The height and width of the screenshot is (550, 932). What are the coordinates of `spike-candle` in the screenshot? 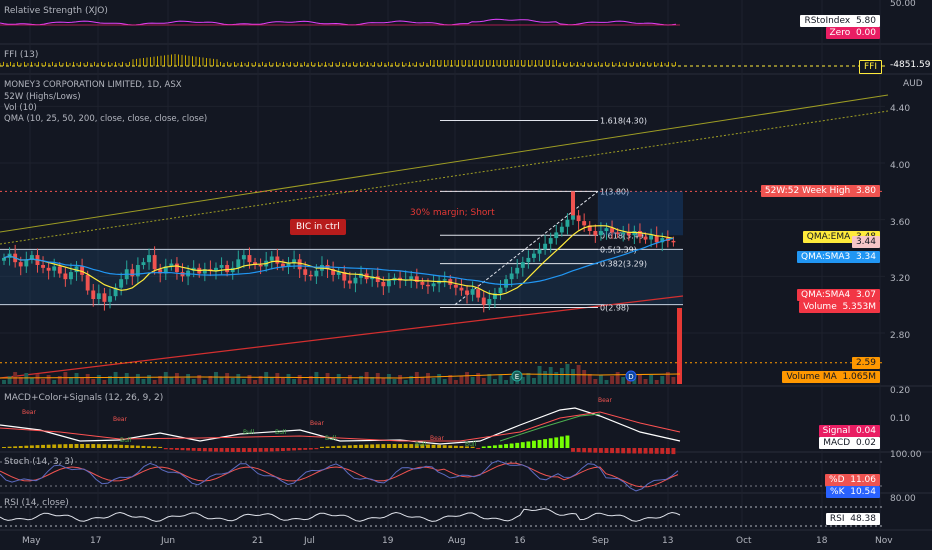 It's located at (573, 203).